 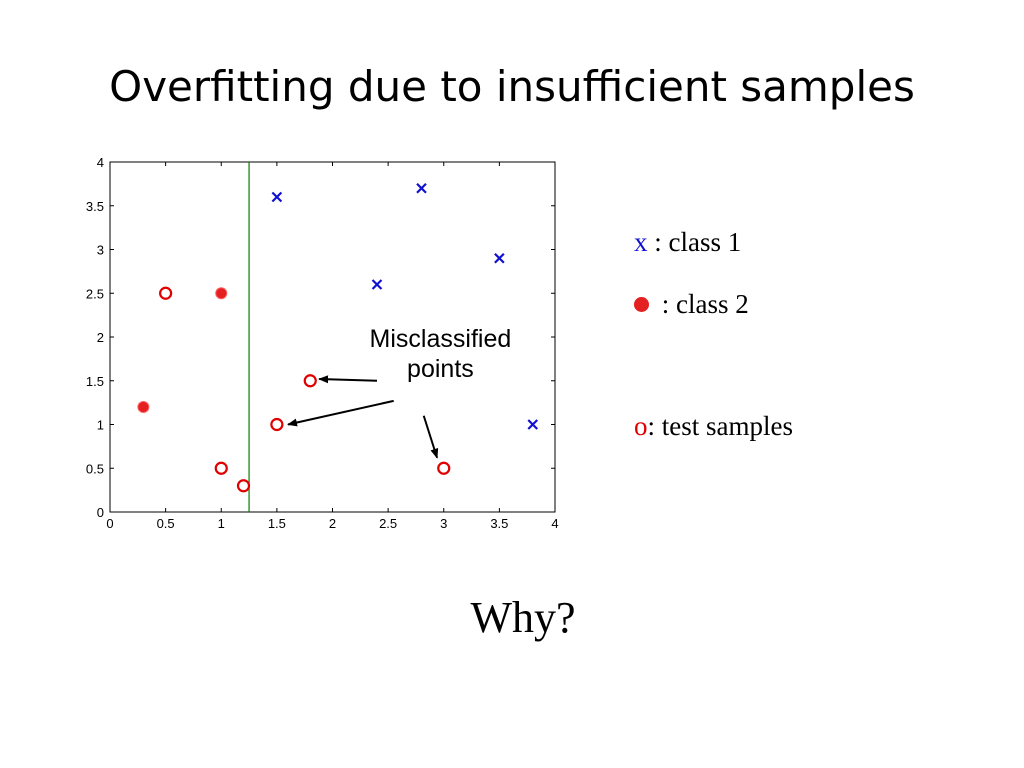 I want to click on annotation-line1: Misclassified, so click(x=441, y=339).